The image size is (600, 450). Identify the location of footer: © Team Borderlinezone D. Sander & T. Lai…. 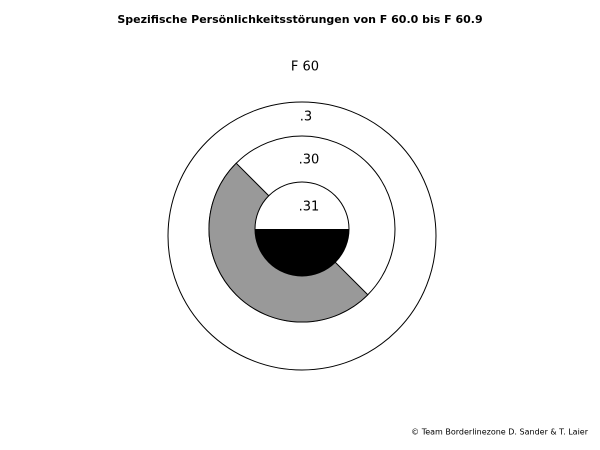
(500, 432).